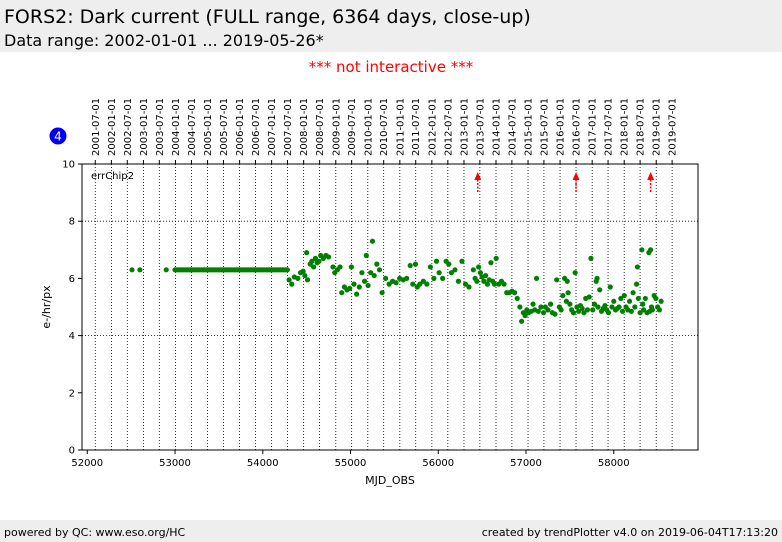  Describe the element at coordinates (272, 127) in the screenshot. I see `date-tick-label: 2007-01-01` at that location.